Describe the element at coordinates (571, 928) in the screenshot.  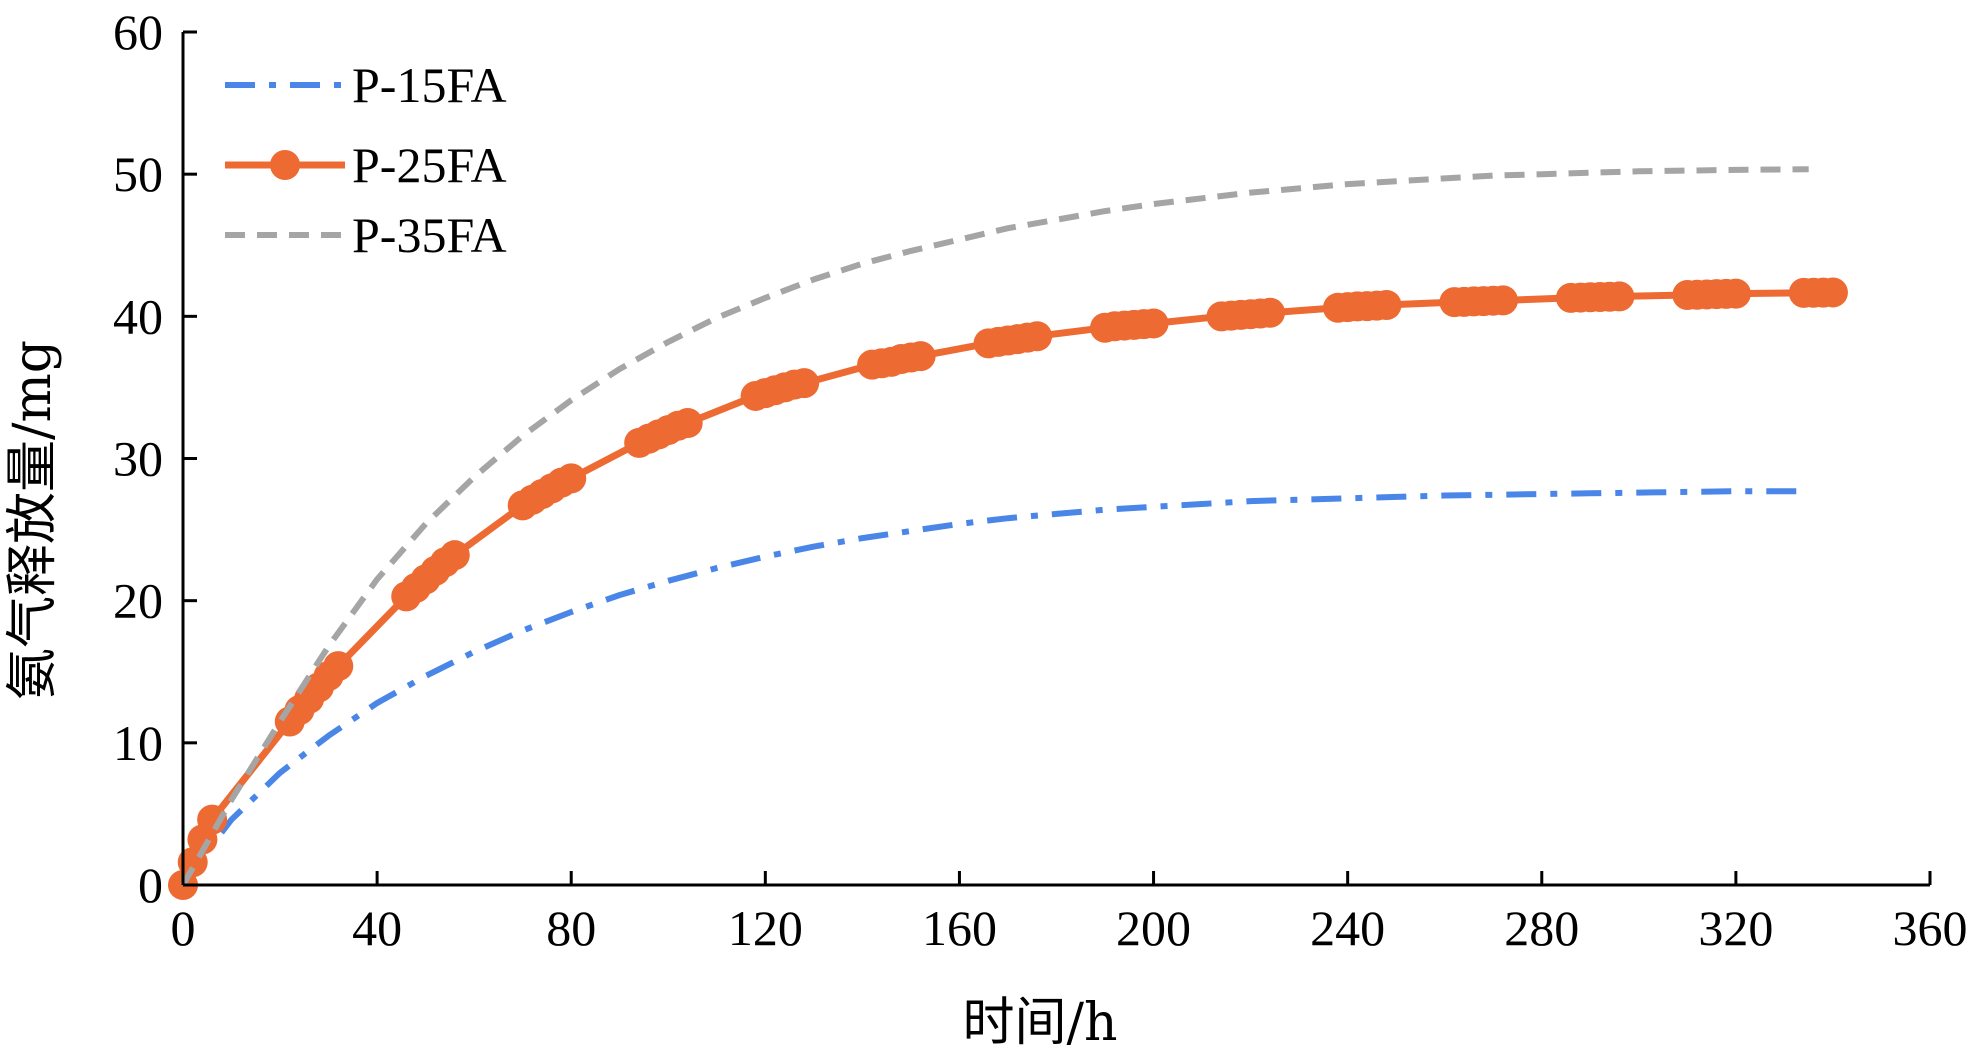
I see `x-tick-label: 80` at that location.